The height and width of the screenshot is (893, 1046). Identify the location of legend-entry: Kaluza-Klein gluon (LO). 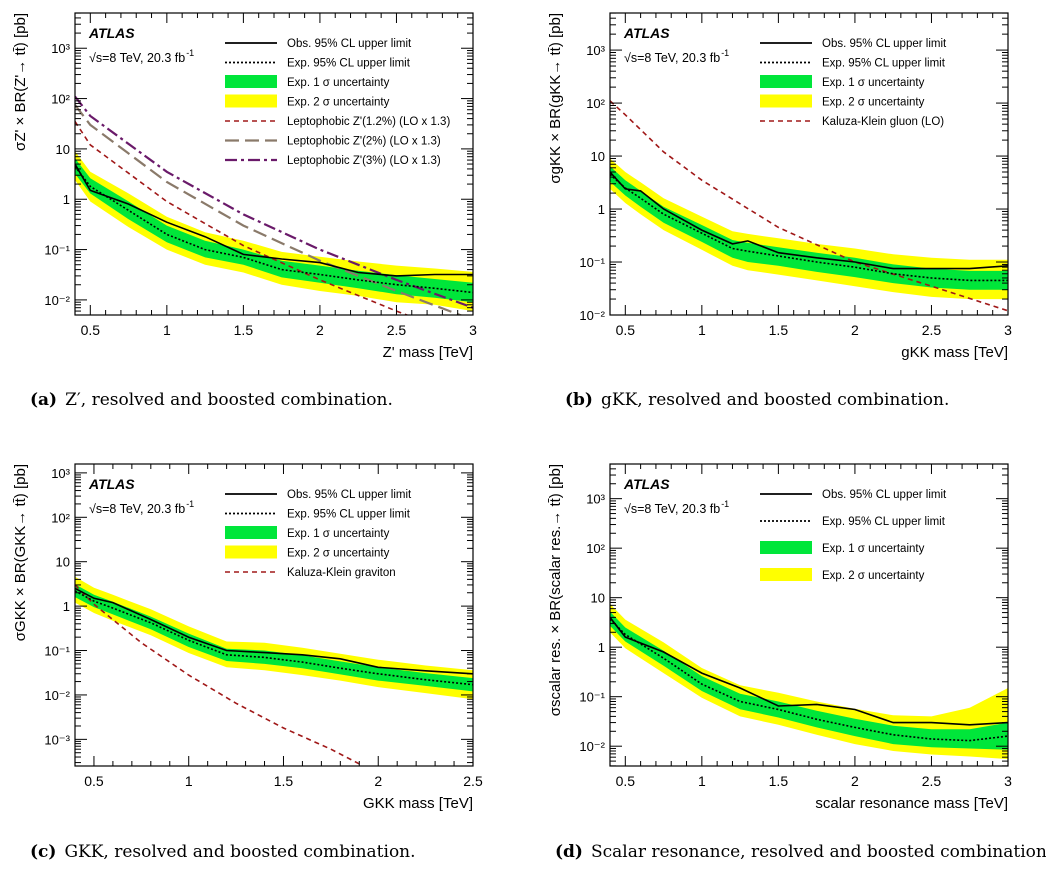
(883, 122).